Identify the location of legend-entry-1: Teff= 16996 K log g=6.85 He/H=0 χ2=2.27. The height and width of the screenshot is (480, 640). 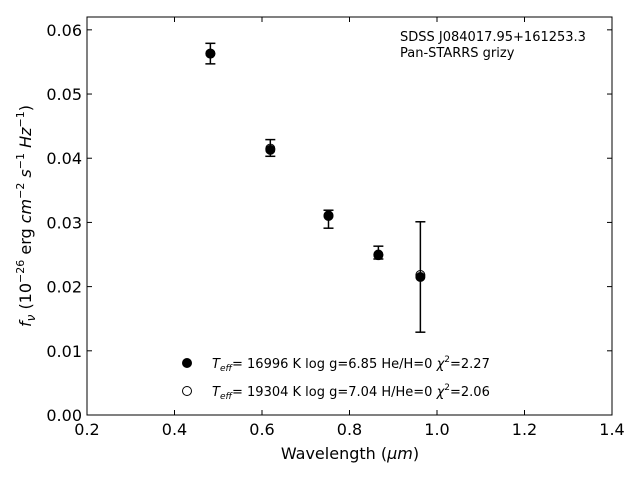
(351, 364).